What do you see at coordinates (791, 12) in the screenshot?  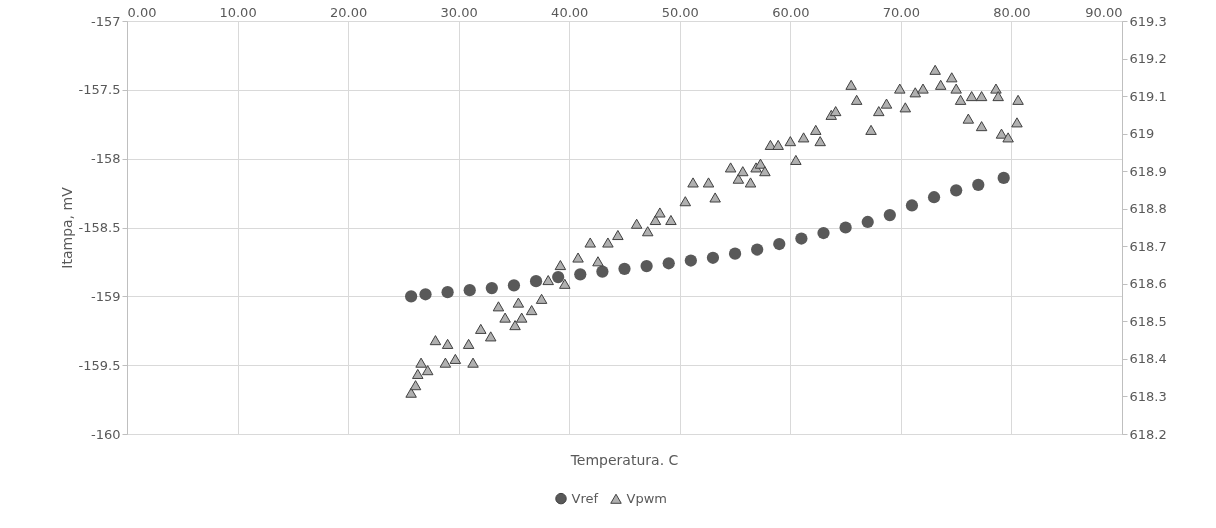 I see `x-tick-label: 60.00` at bounding box center [791, 12].